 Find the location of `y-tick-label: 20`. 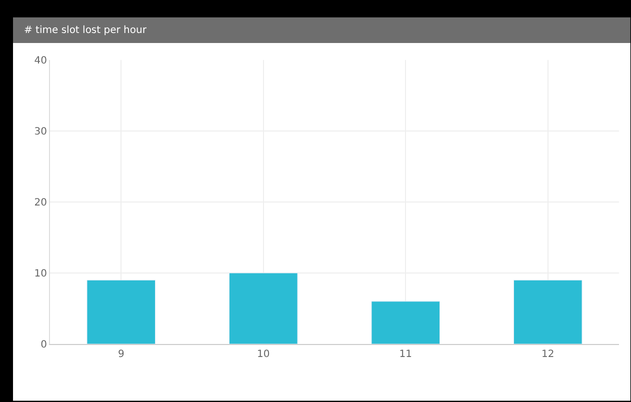

y-tick-label: 20 is located at coordinates (40, 203).